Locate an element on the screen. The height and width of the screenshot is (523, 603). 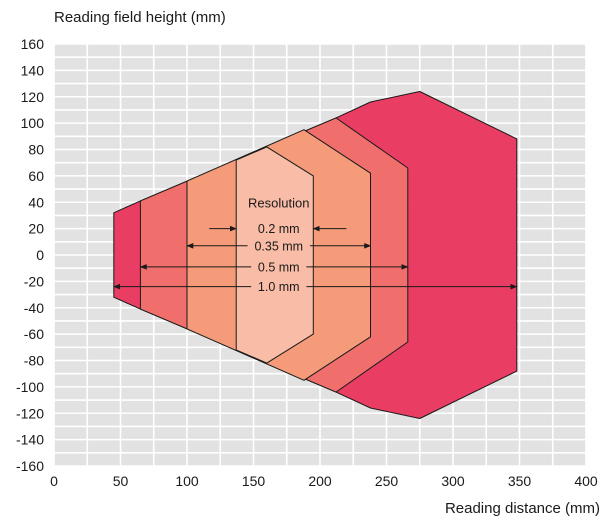
y-tick-label: 160 is located at coordinates (33, 44).